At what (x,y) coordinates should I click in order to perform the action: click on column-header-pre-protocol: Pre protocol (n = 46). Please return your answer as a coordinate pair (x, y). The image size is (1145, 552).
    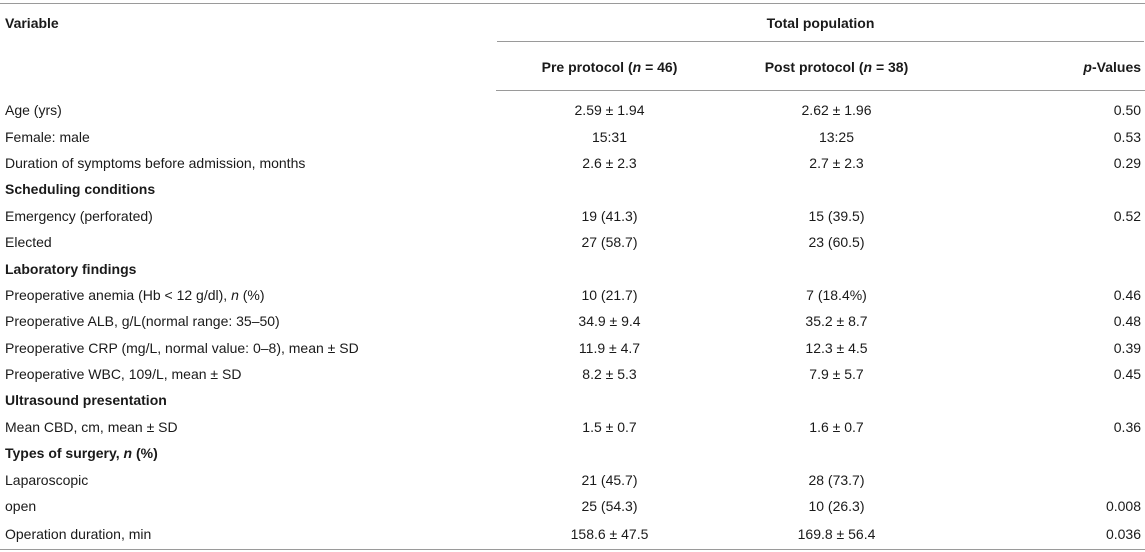
    Looking at the image, I should click on (609, 67).